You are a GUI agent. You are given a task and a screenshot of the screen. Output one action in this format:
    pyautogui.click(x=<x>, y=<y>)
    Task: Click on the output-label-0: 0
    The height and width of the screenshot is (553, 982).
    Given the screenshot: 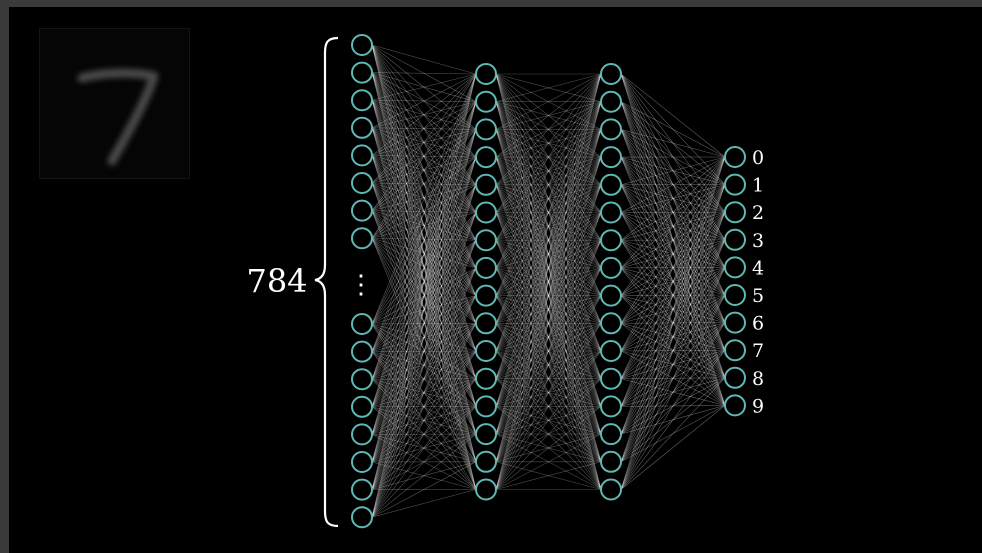 What is the action you would take?
    pyautogui.click(x=758, y=158)
    